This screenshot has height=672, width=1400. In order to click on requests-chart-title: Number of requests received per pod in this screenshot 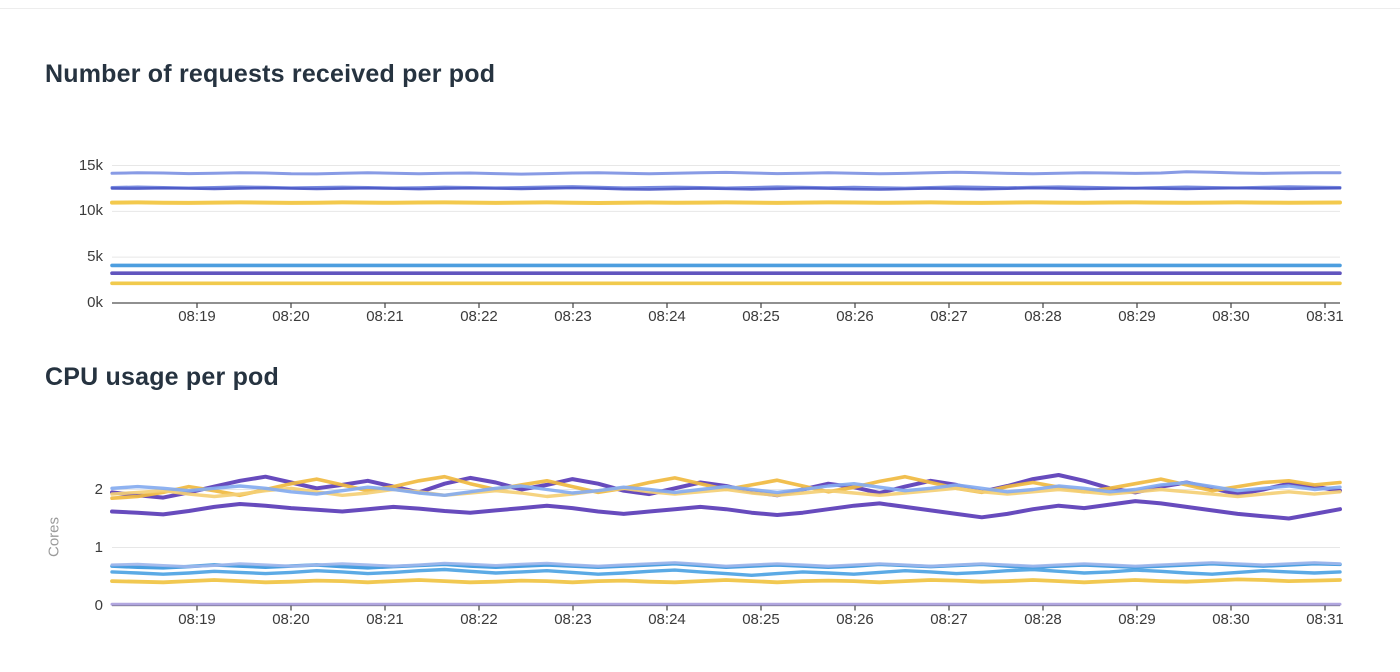, I will do `click(270, 74)`.